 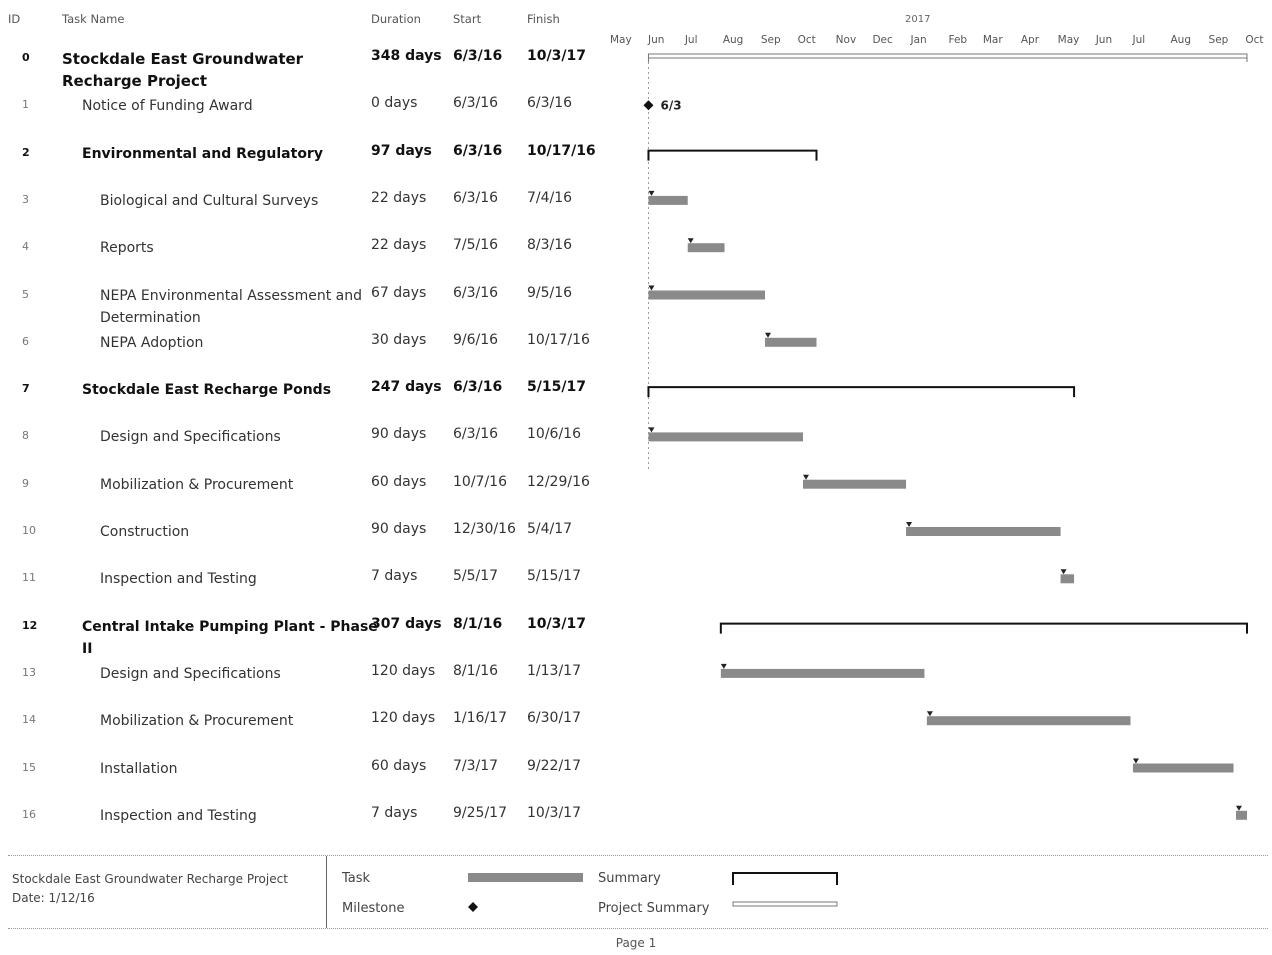 What do you see at coordinates (25, 199) in the screenshot?
I see `task-id: 3` at bounding box center [25, 199].